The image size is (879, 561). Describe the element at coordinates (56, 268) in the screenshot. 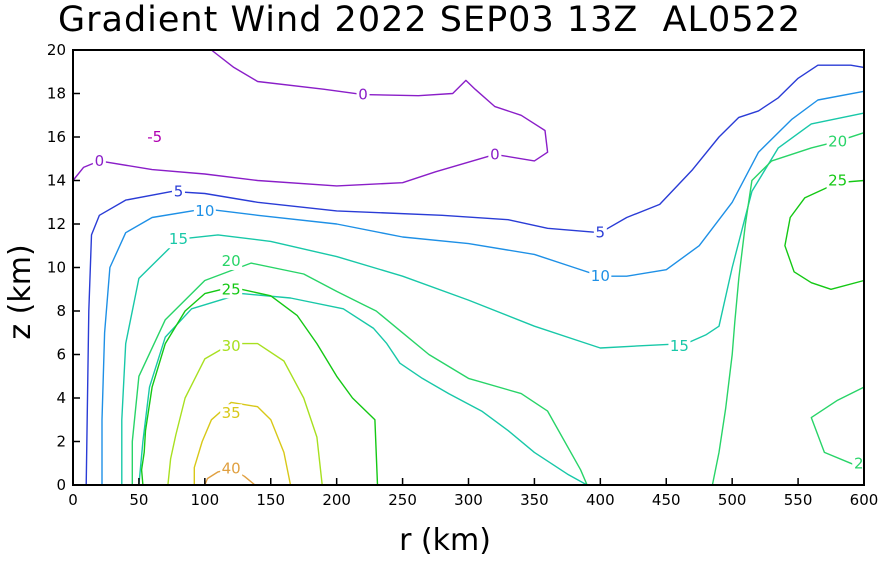

I see `y-tick-label: 10` at that location.